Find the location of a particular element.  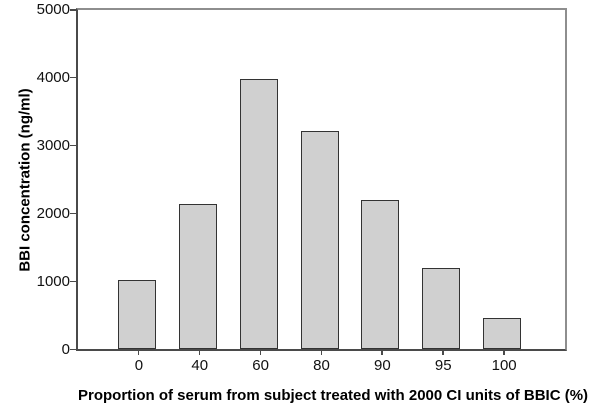

y-tick-label: 1000 is located at coordinates (53, 281).